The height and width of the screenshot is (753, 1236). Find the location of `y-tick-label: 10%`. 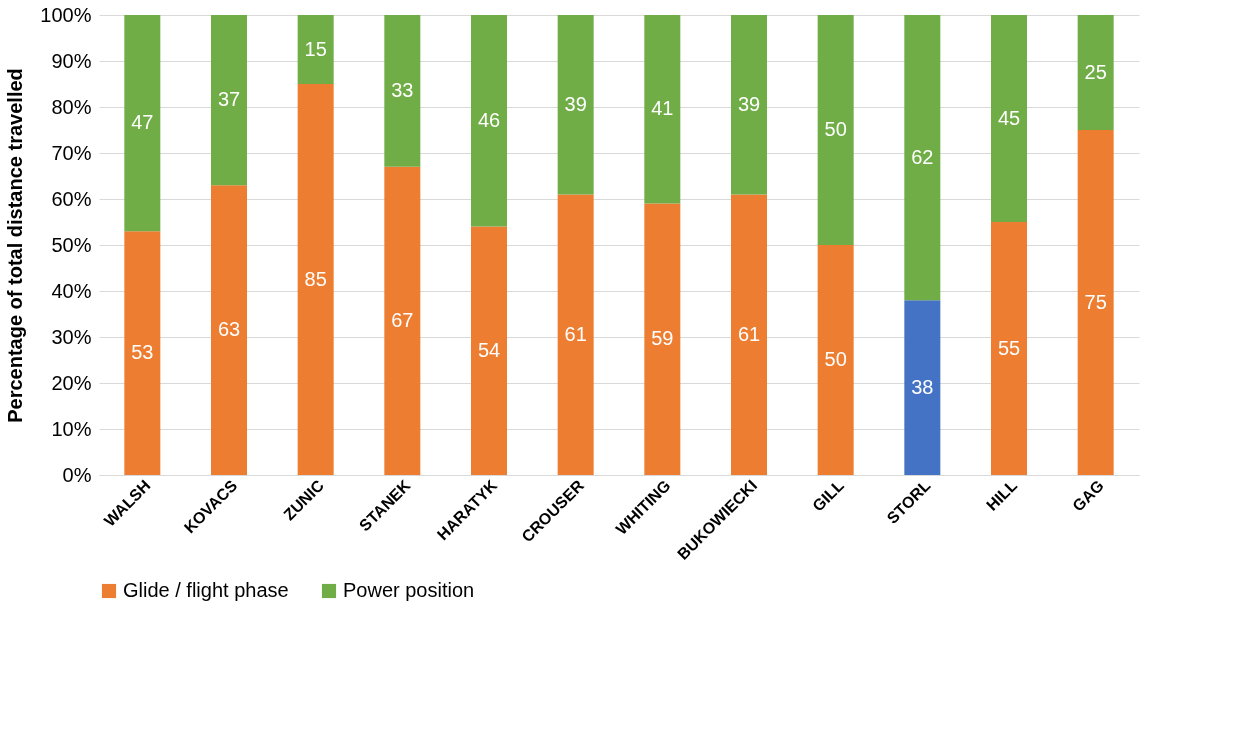

y-tick-label: 10% is located at coordinates (71, 428).